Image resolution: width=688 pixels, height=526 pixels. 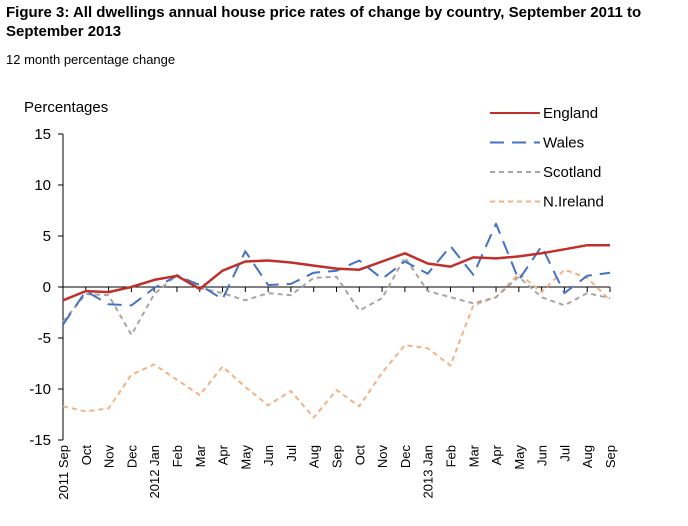 What do you see at coordinates (428, 472) in the screenshot?
I see `x-tick-label: 2013 Jan` at bounding box center [428, 472].